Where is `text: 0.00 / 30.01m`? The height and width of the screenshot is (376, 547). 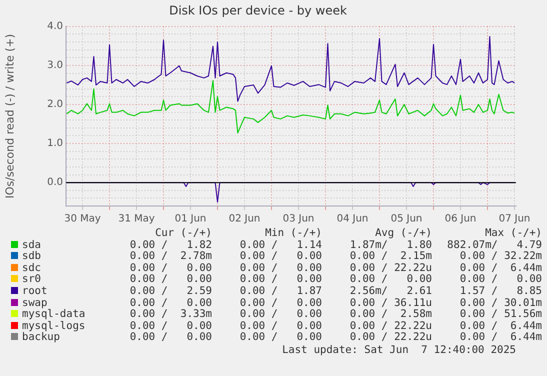
text: 0.00 / 30.01m is located at coordinates (500, 302).